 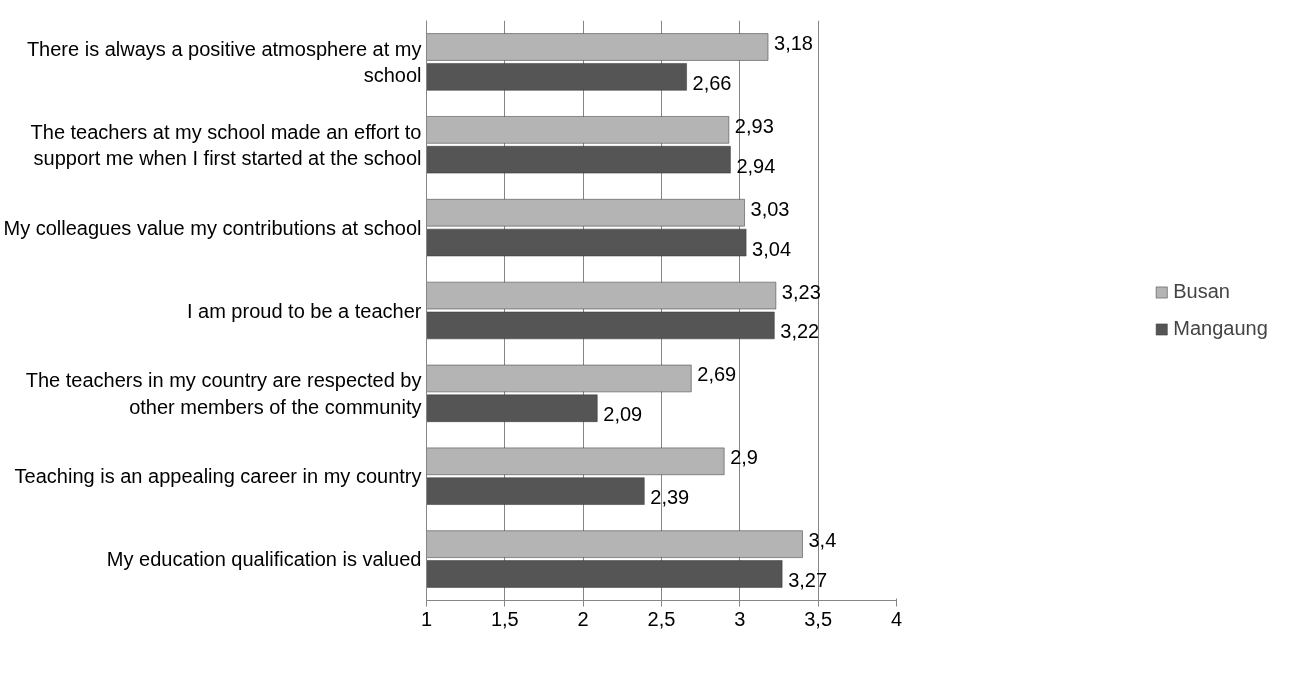 I want to click on data-label: 3,23, so click(x=801, y=291).